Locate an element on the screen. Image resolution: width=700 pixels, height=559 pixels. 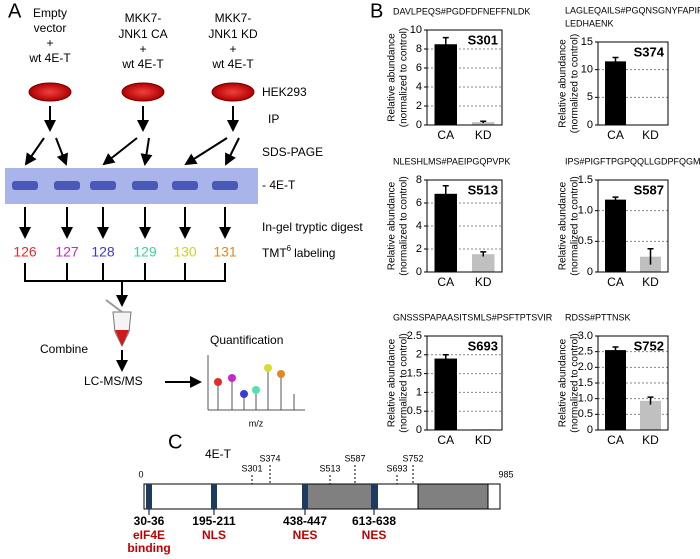
tmt-tag: 129 is located at coordinates (145, 252).